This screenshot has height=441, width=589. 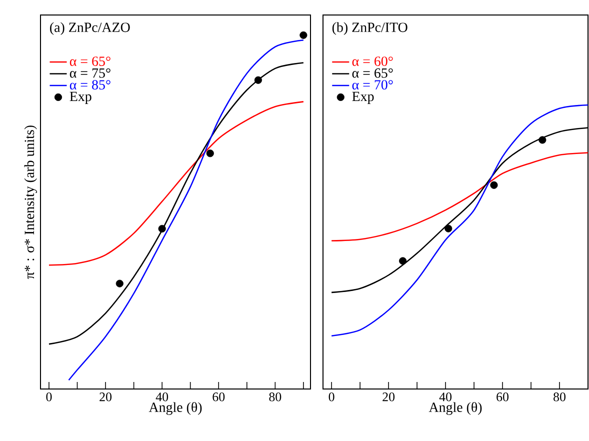 What do you see at coordinates (90, 28) in the screenshot?
I see `chart-title: (a) ZnPc/AZO` at bounding box center [90, 28].